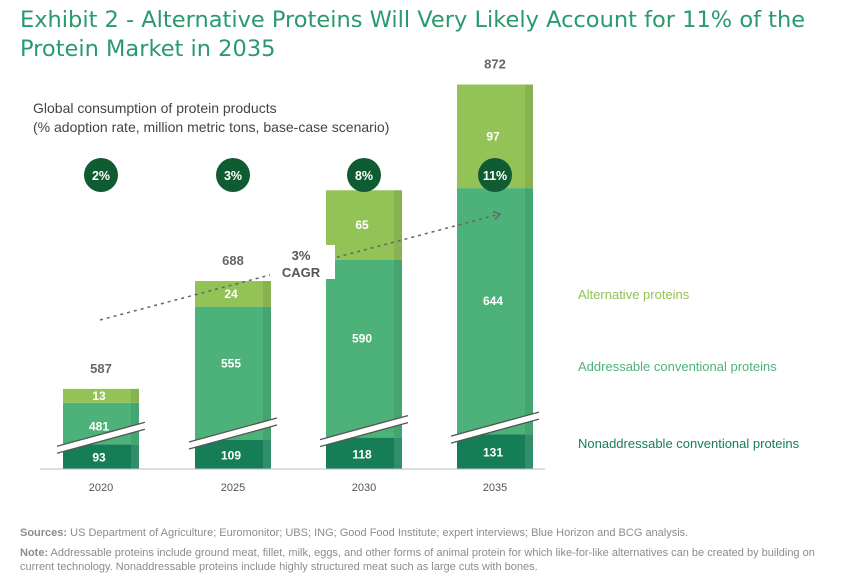 This screenshot has width=862, height=586. I want to click on adoption-badge-2035, so click(495, 175).